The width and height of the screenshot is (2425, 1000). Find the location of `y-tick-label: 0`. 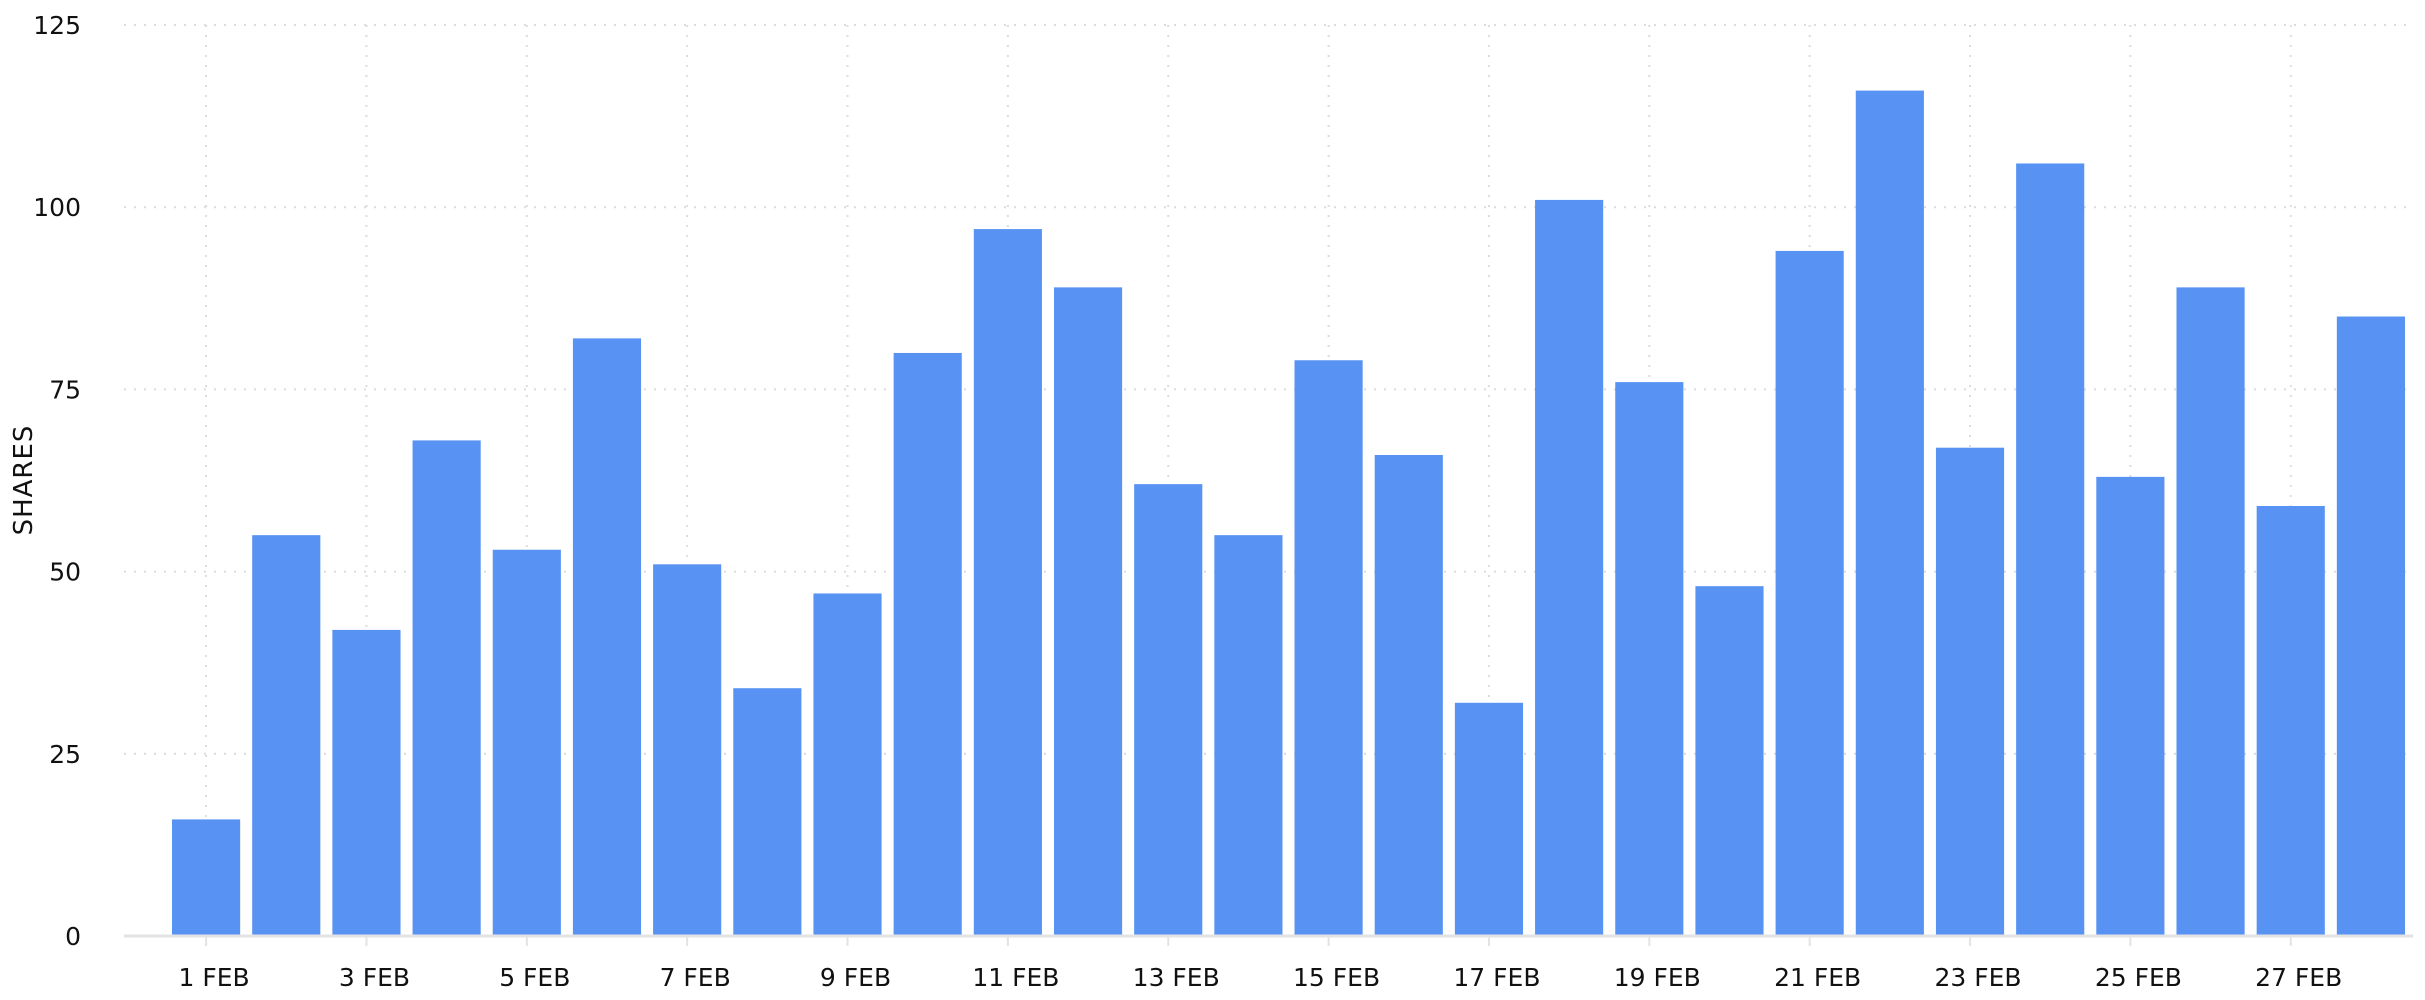

y-tick-label: 0 is located at coordinates (73, 936).